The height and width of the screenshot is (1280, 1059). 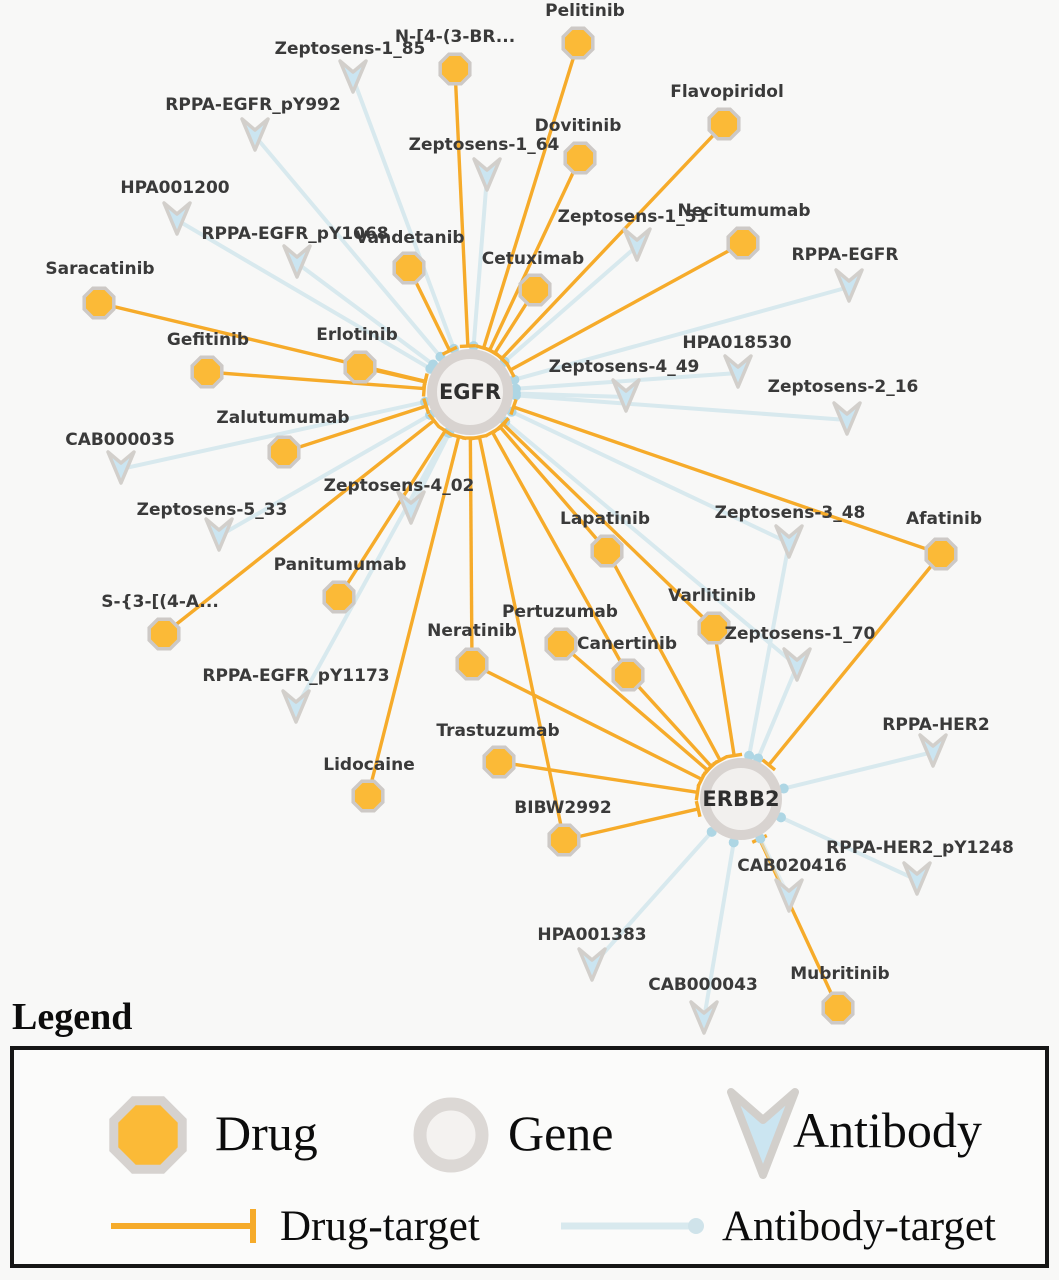 What do you see at coordinates (561, 1133) in the screenshot?
I see `legend-label-gene: Gene` at bounding box center [561, 1133].